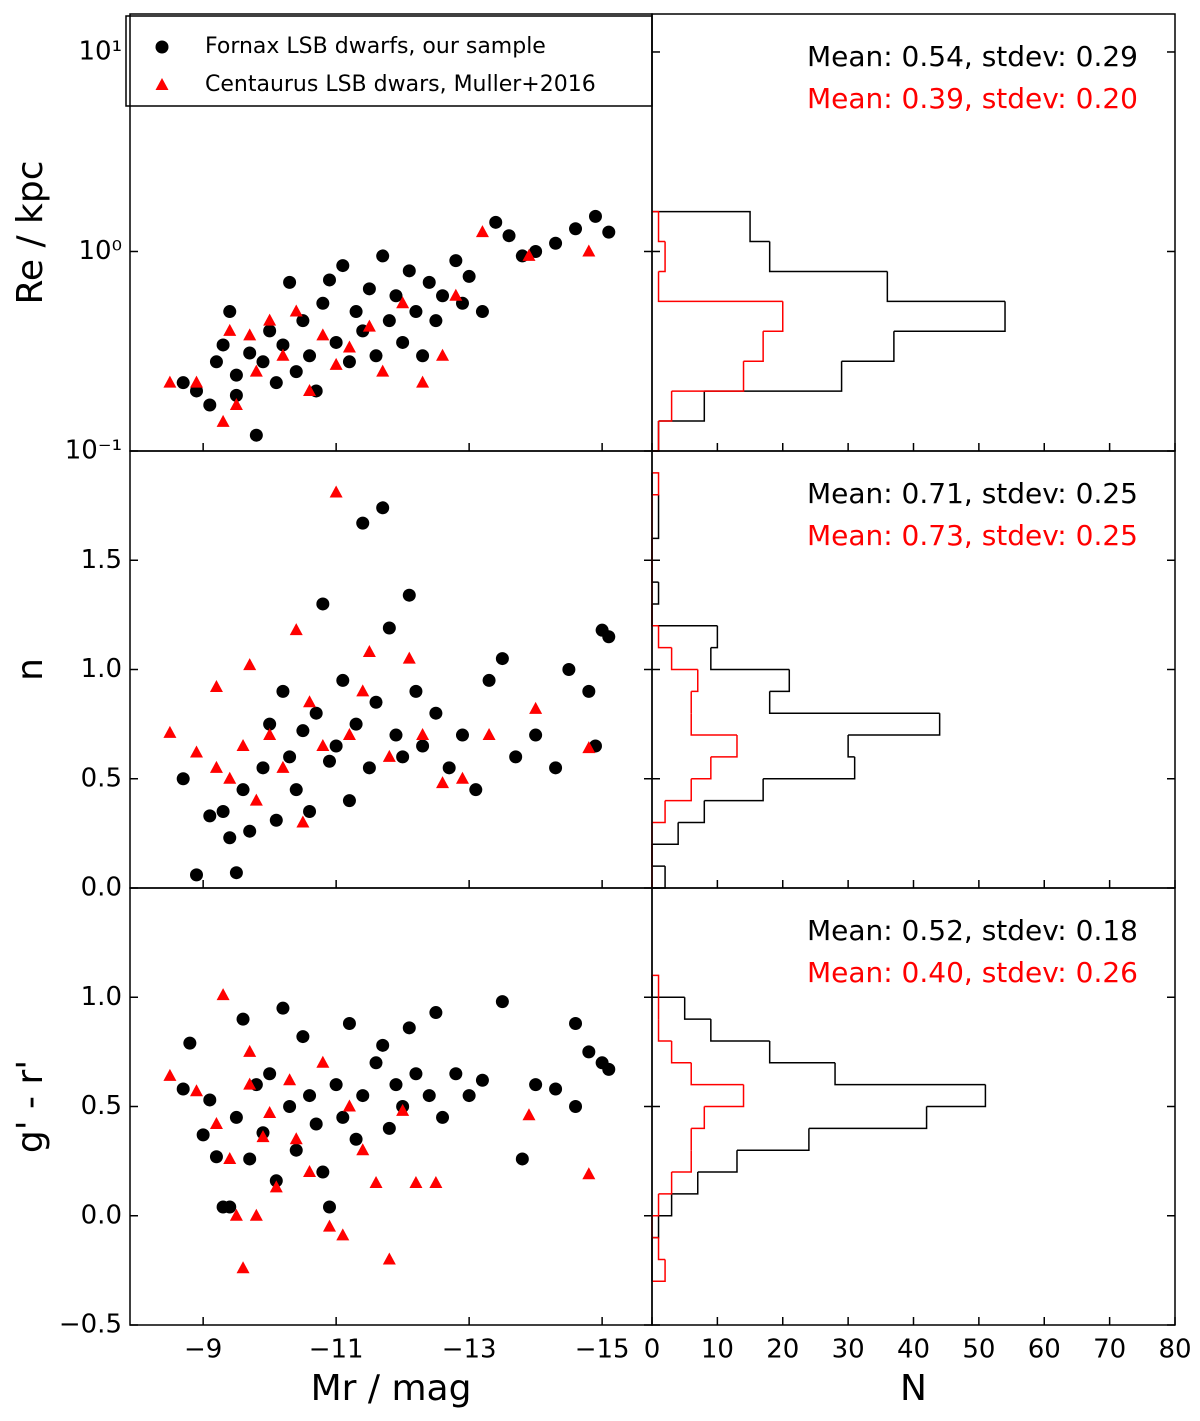  What do you see at coordinates (30, 1106) in the screenshot?
I see `y-axis-label: g' - r'` at bounding box center [30, 1106].